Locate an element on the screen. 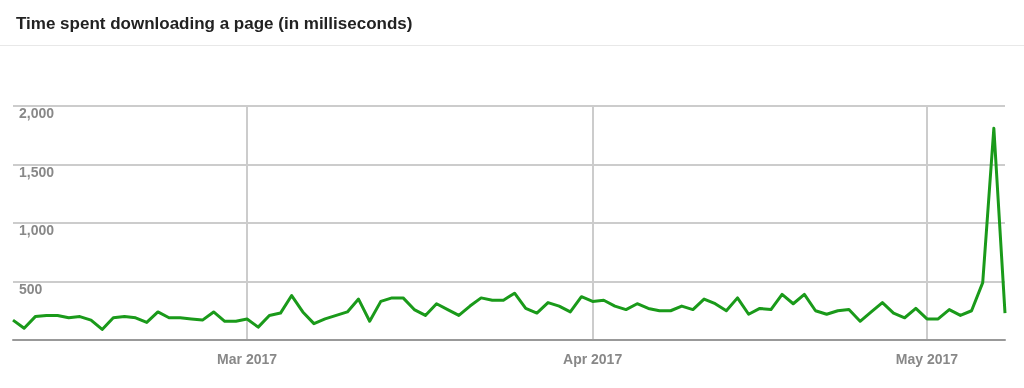 This screenshot has height=388, width=1024. x-tick-label: Mar 2017 is located at coordinates (247, 359).